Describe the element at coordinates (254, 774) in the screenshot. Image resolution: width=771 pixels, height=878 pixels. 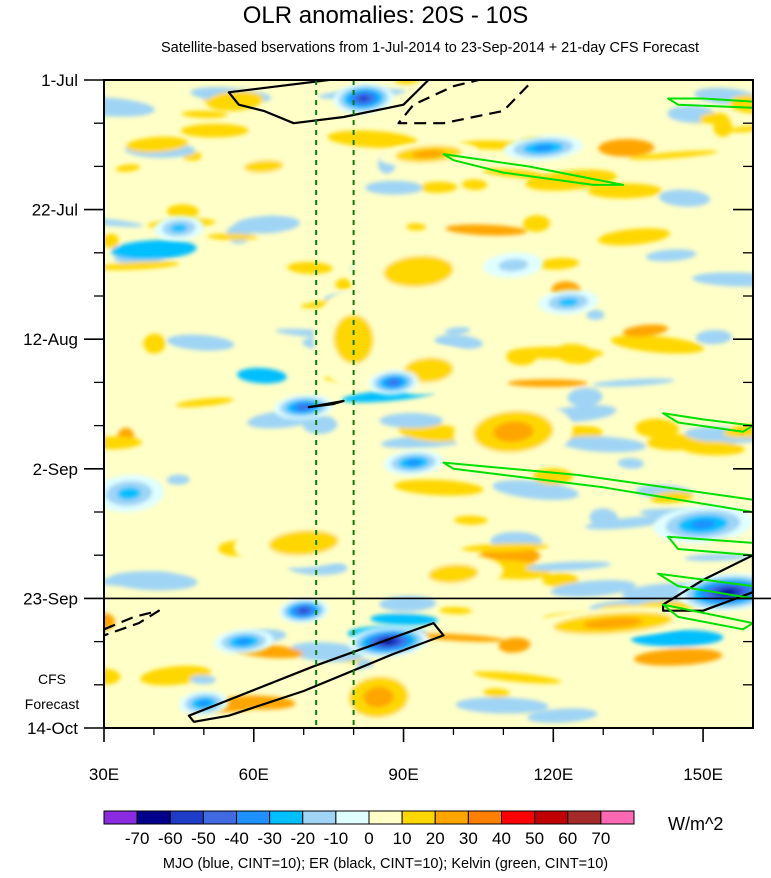
I see `x-tick-label: 60E` at that location.